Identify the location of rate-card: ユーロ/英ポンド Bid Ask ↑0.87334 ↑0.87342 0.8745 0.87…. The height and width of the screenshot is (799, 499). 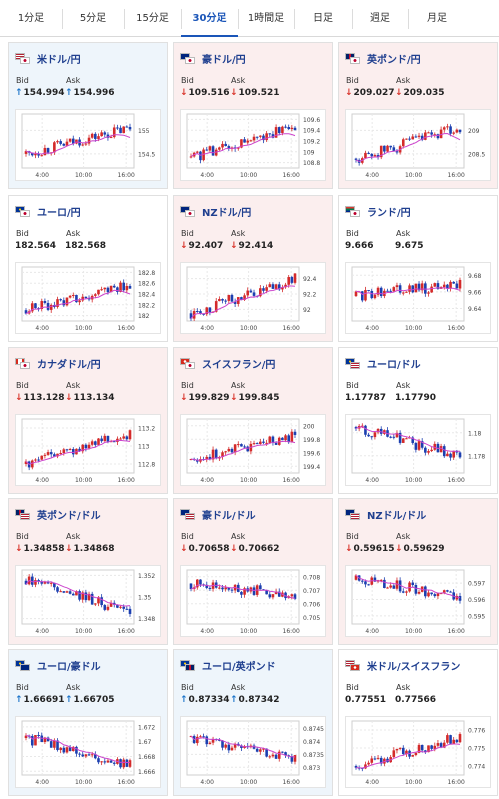
(253, 722).